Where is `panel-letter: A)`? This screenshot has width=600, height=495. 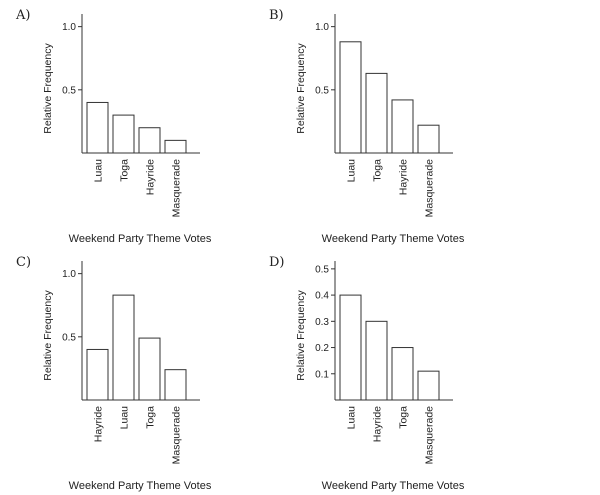 panel-letter: A) is located at coordinates (22, 15).